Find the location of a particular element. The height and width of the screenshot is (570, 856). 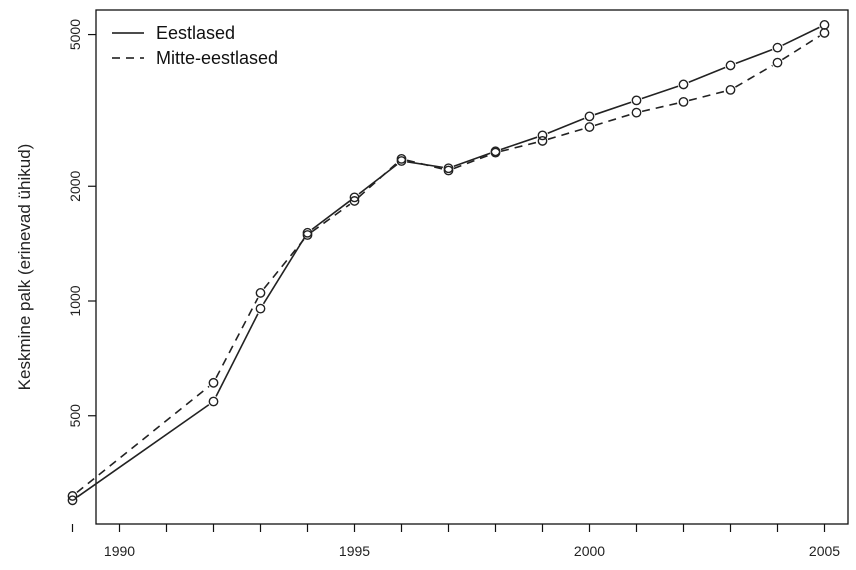

y-tick-label-5000: 5000 is located at coordinates (75, 34).